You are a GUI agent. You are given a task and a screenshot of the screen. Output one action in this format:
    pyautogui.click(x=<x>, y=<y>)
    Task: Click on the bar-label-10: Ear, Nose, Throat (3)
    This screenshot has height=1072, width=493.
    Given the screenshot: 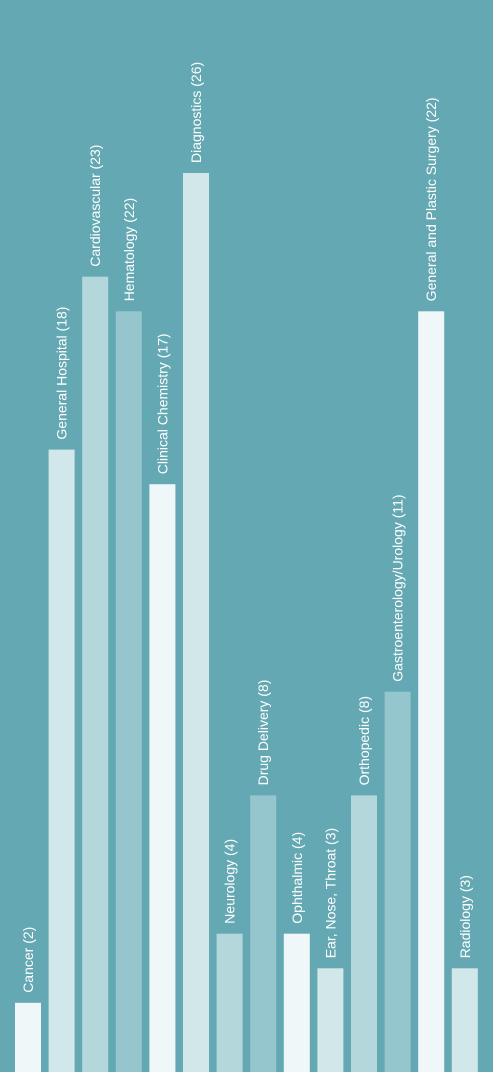 What is the action you would take?
    pyautogui.click(x=330, y=893)
    